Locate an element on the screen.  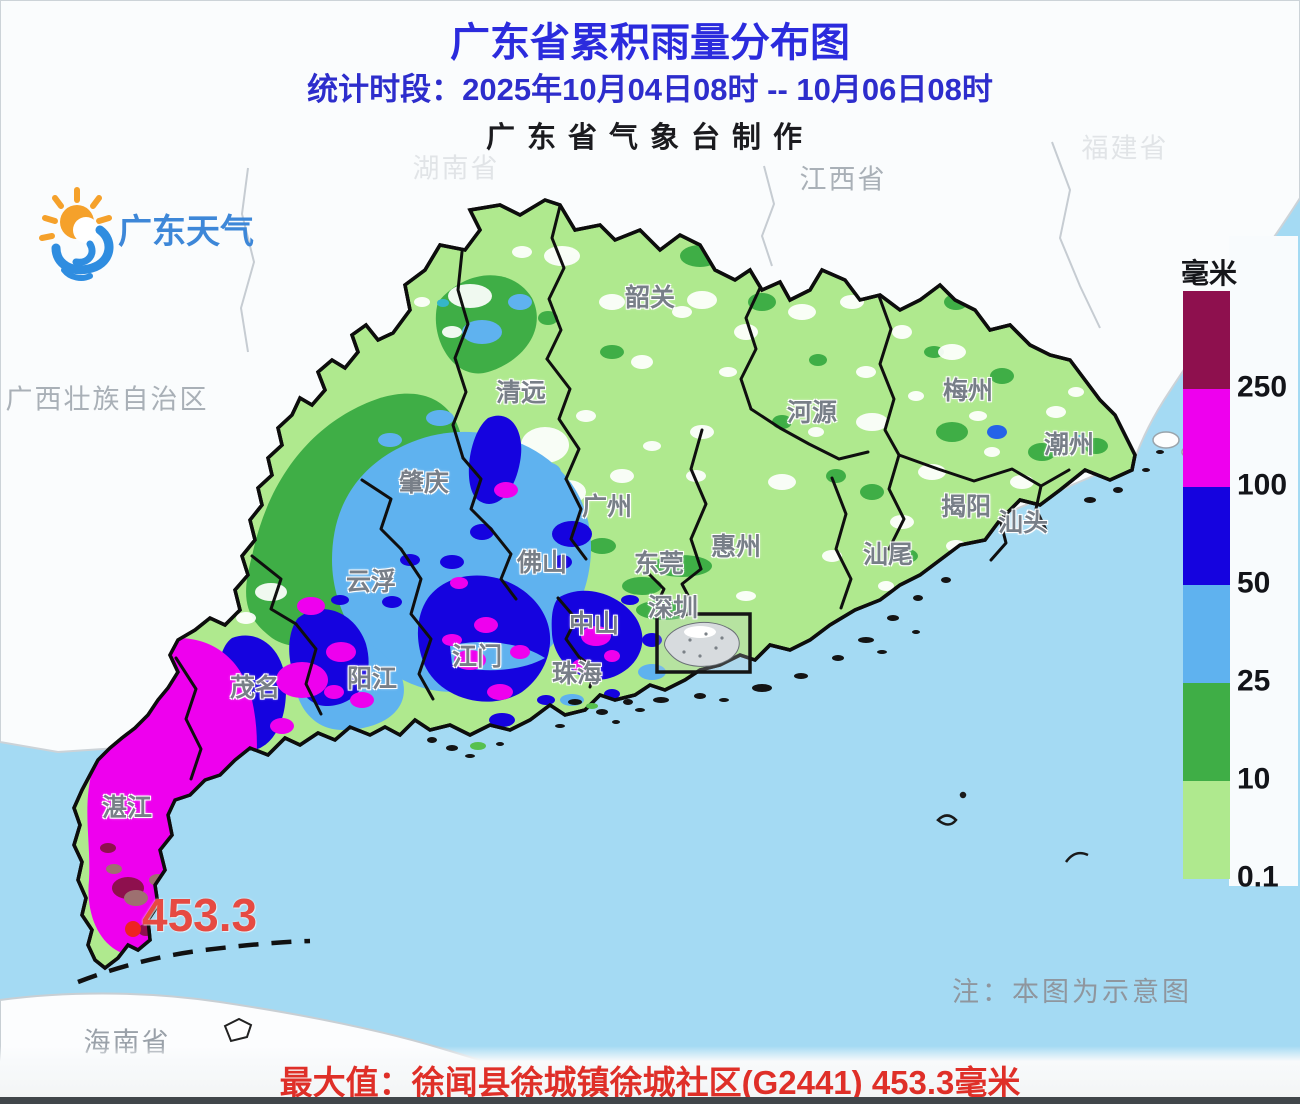
map-label-jiangmen: 江门 is located at coordinates (477, 657).